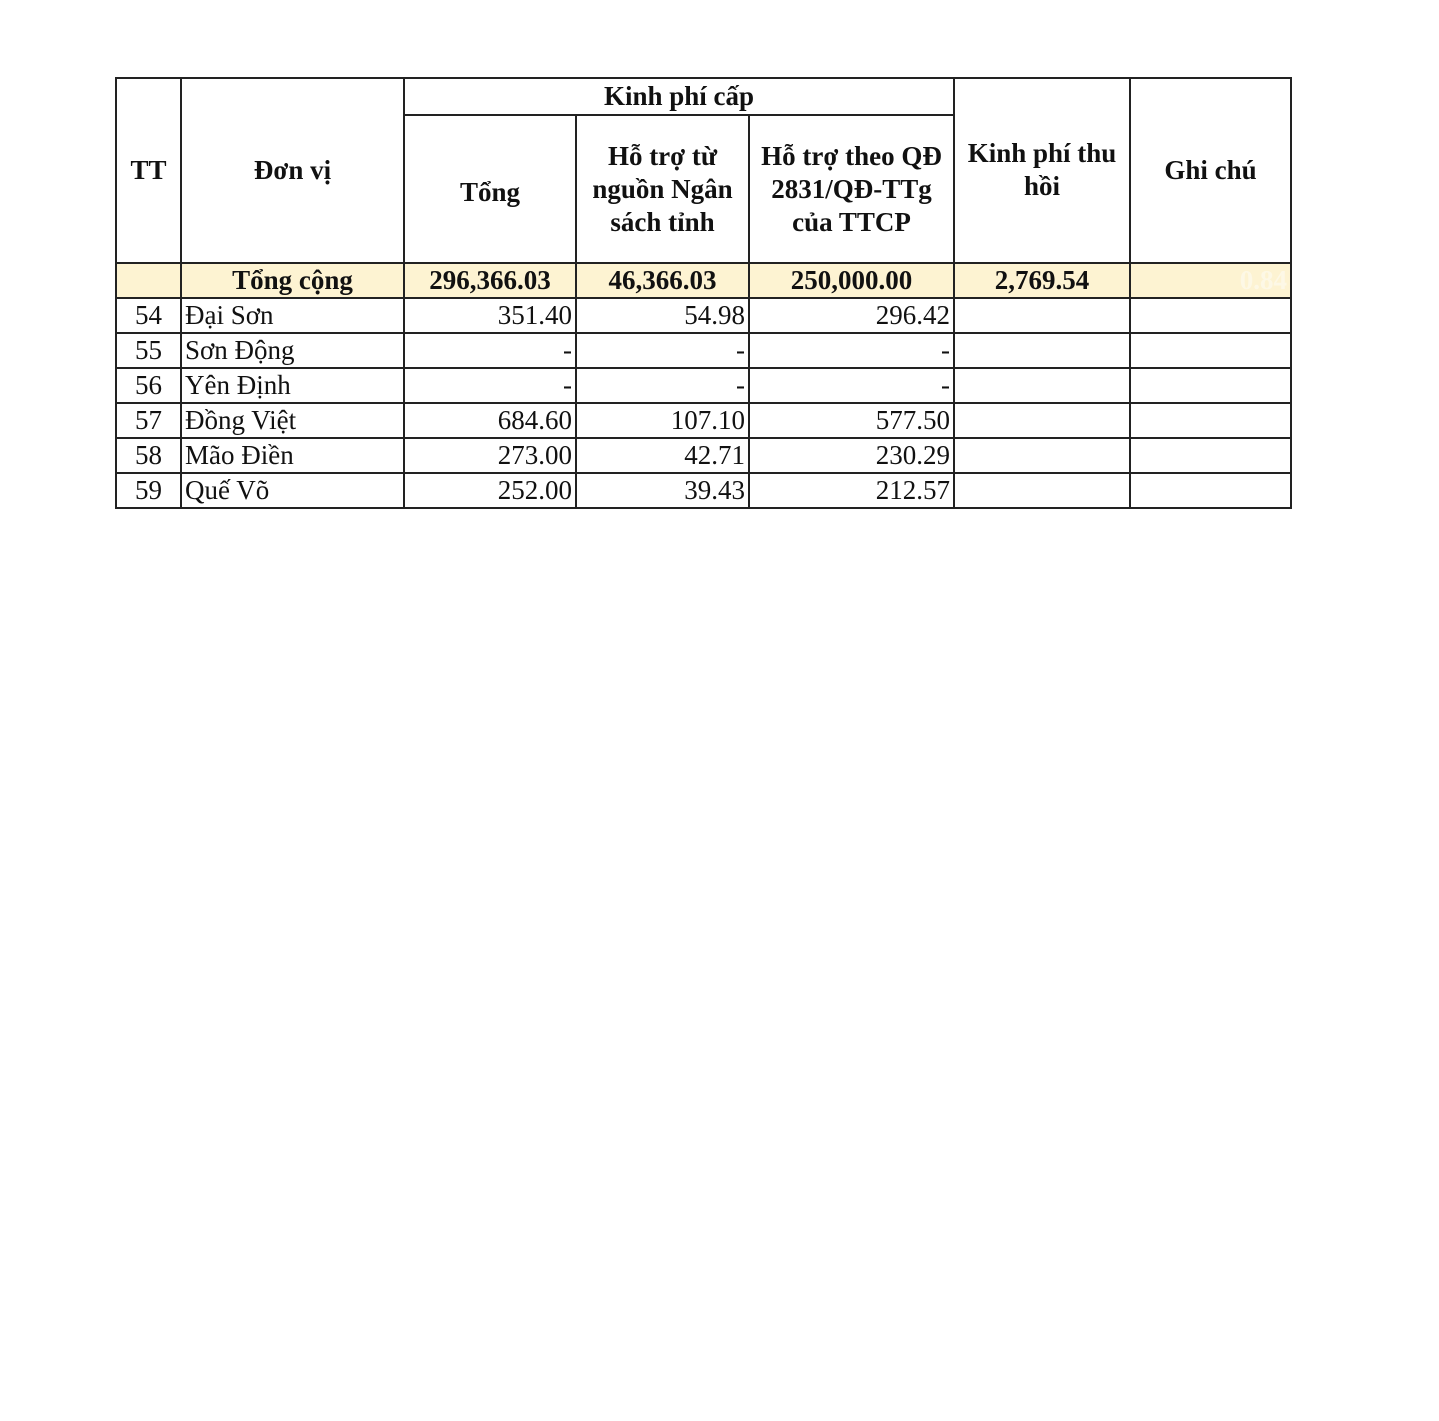 The image size is (1439, 1421). I want to click on header-tt: TT, so click(148, 170).